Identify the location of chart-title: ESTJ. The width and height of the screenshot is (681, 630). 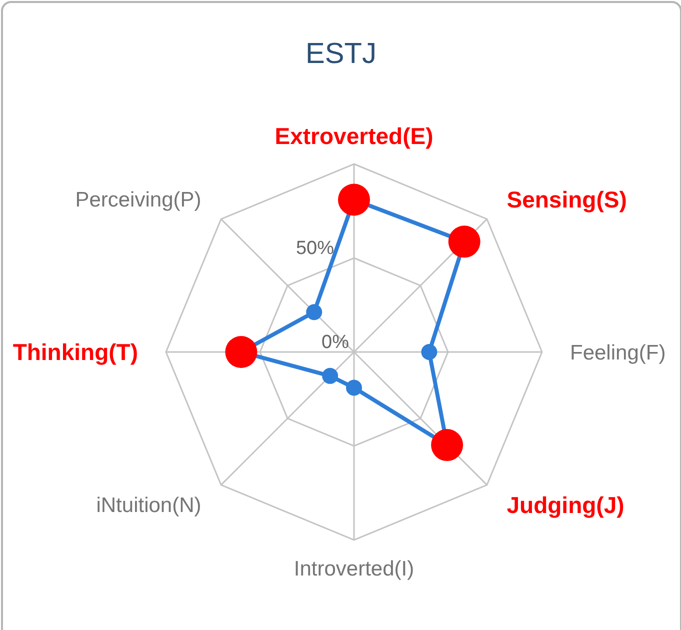
(341, 54).